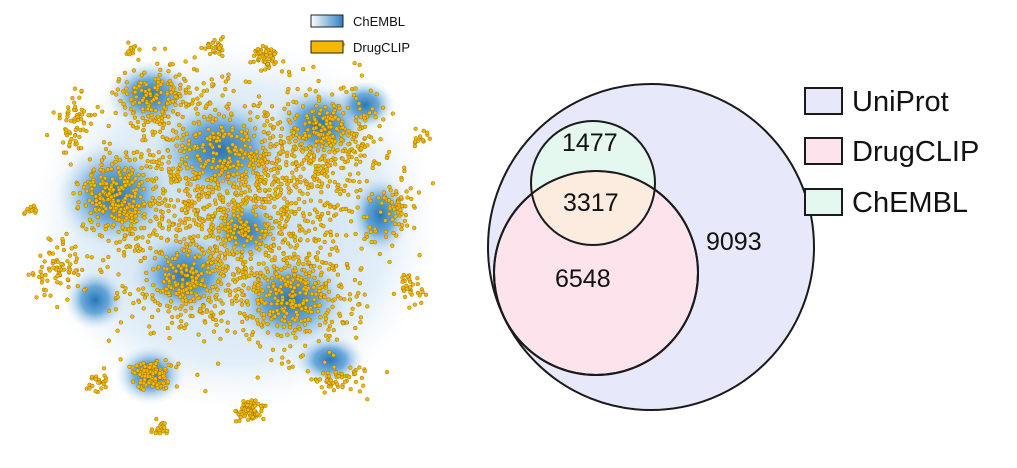 The width and height of the screenshot is (1017, 468). I want to click on drugclip-legend-label: DrugCLIP, so click(381, 47).